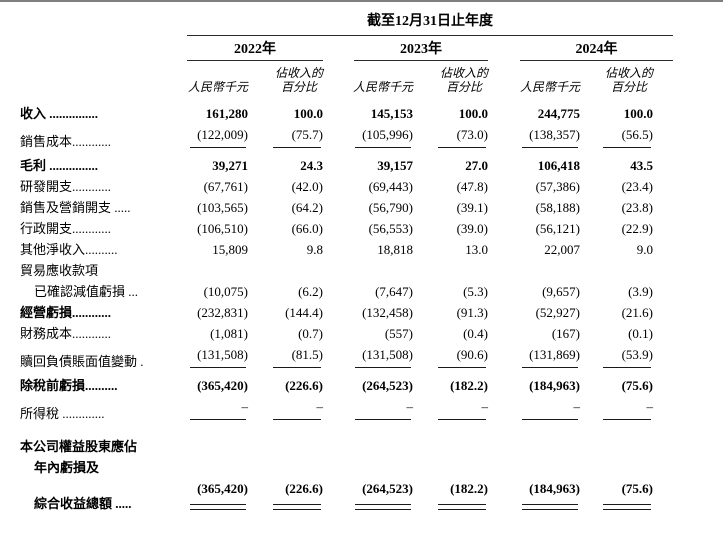 This screenshot has height=537, width=723. I want to click on cell-value: (7,647), so click(394, 291).